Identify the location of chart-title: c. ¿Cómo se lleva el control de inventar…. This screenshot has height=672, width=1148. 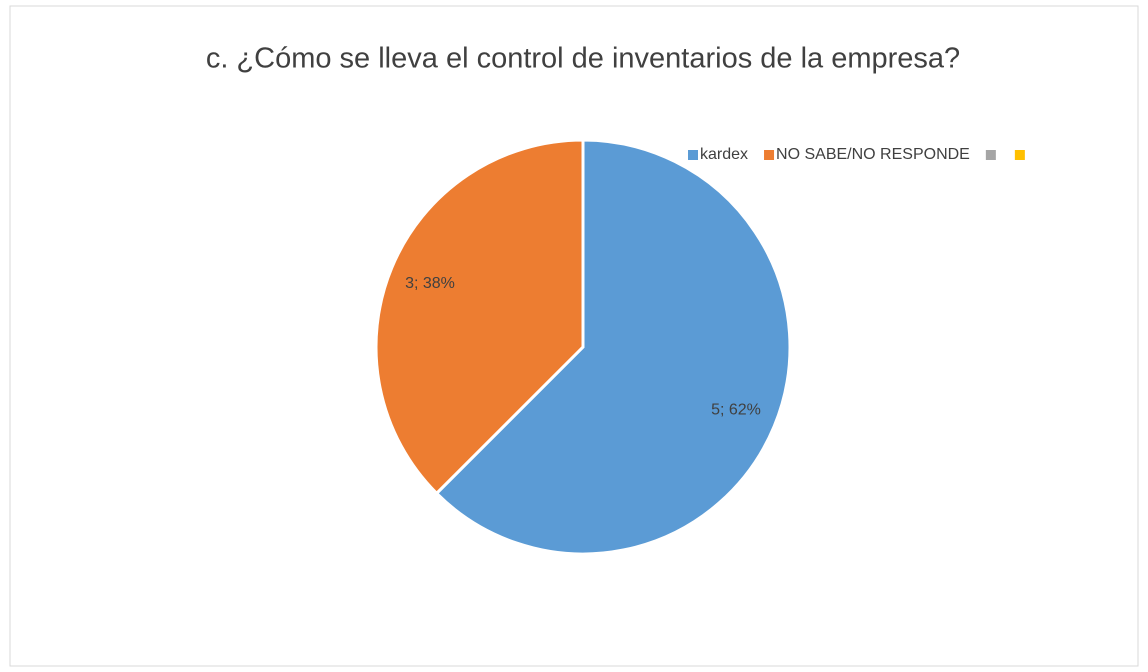
(583, 59).